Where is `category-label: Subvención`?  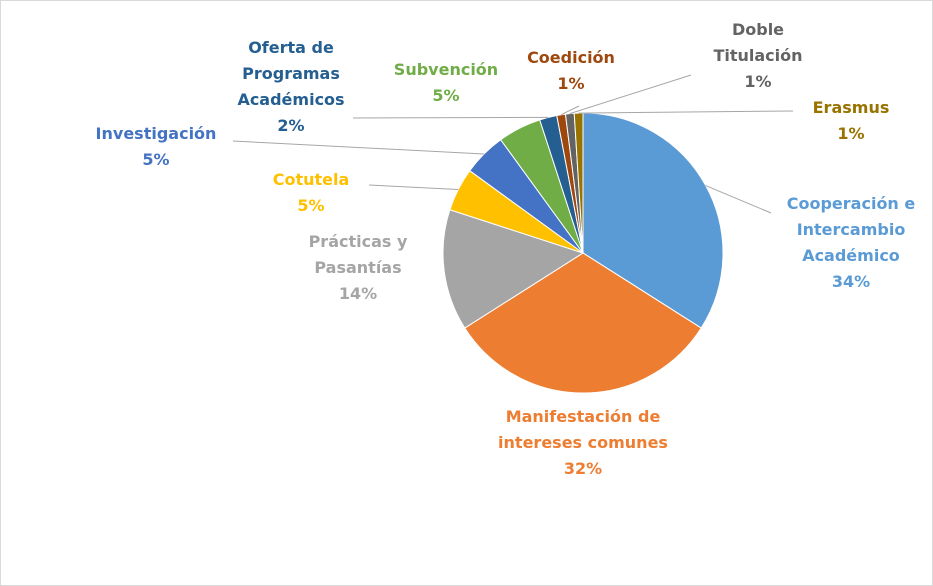 category-label: Subvención is located at coordinates (446, 69).